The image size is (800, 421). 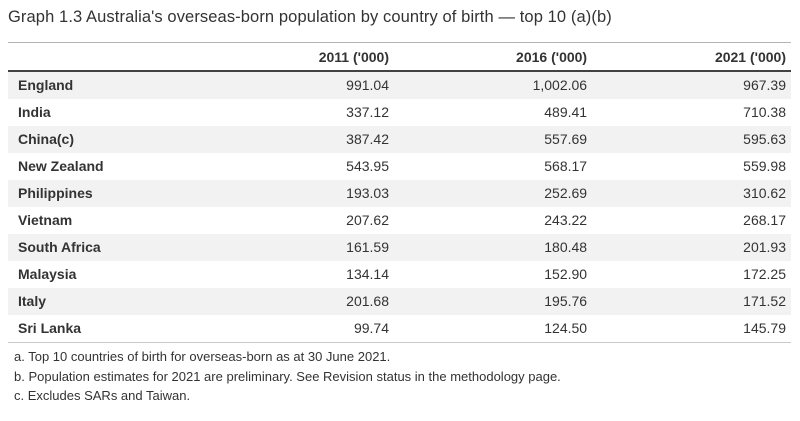 I want to click on value-cell-2021: 967.39, so click(x=764, y=85).